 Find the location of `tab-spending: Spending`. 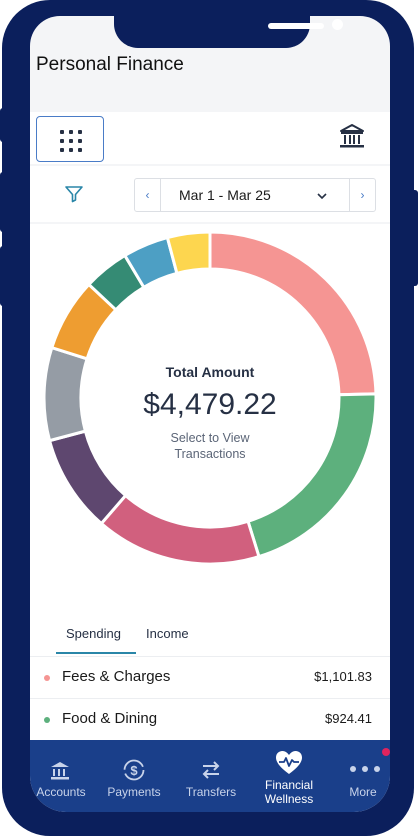

tab-spending: Spending is located at coordinates (93, 633).